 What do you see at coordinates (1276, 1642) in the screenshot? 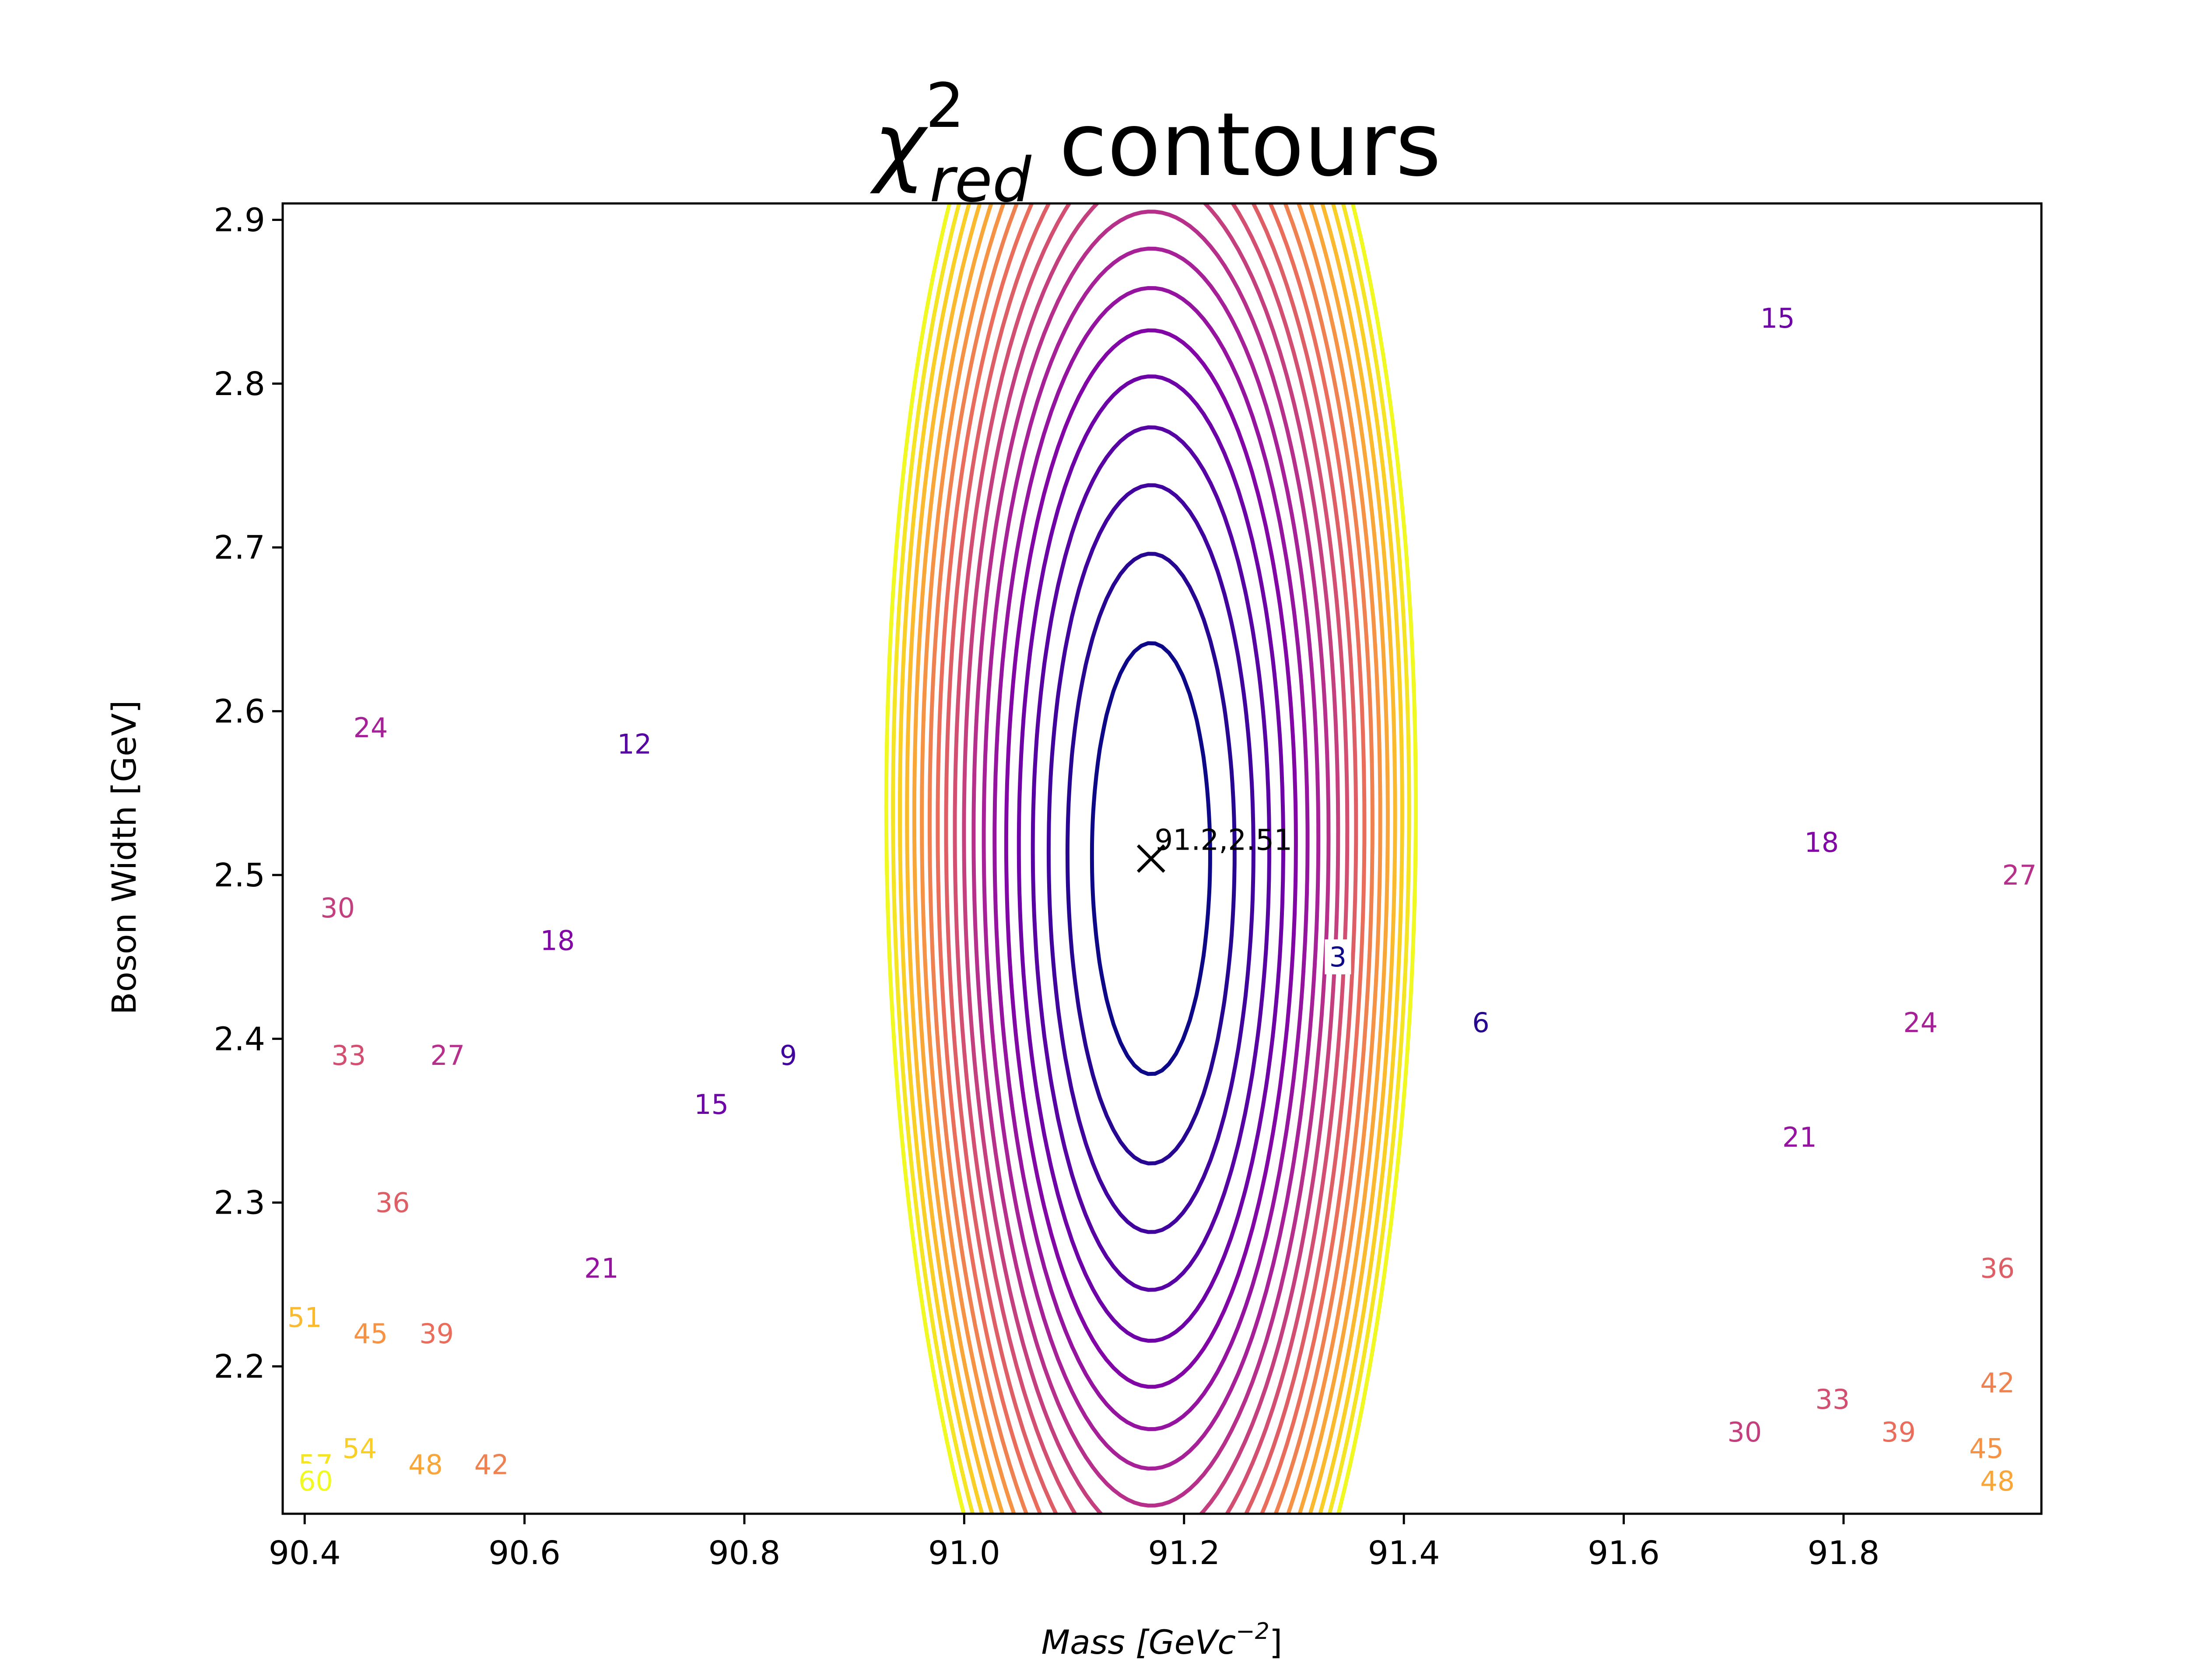
I see `x-axis-label-end: ]` at bounding box center [1276, 1642].